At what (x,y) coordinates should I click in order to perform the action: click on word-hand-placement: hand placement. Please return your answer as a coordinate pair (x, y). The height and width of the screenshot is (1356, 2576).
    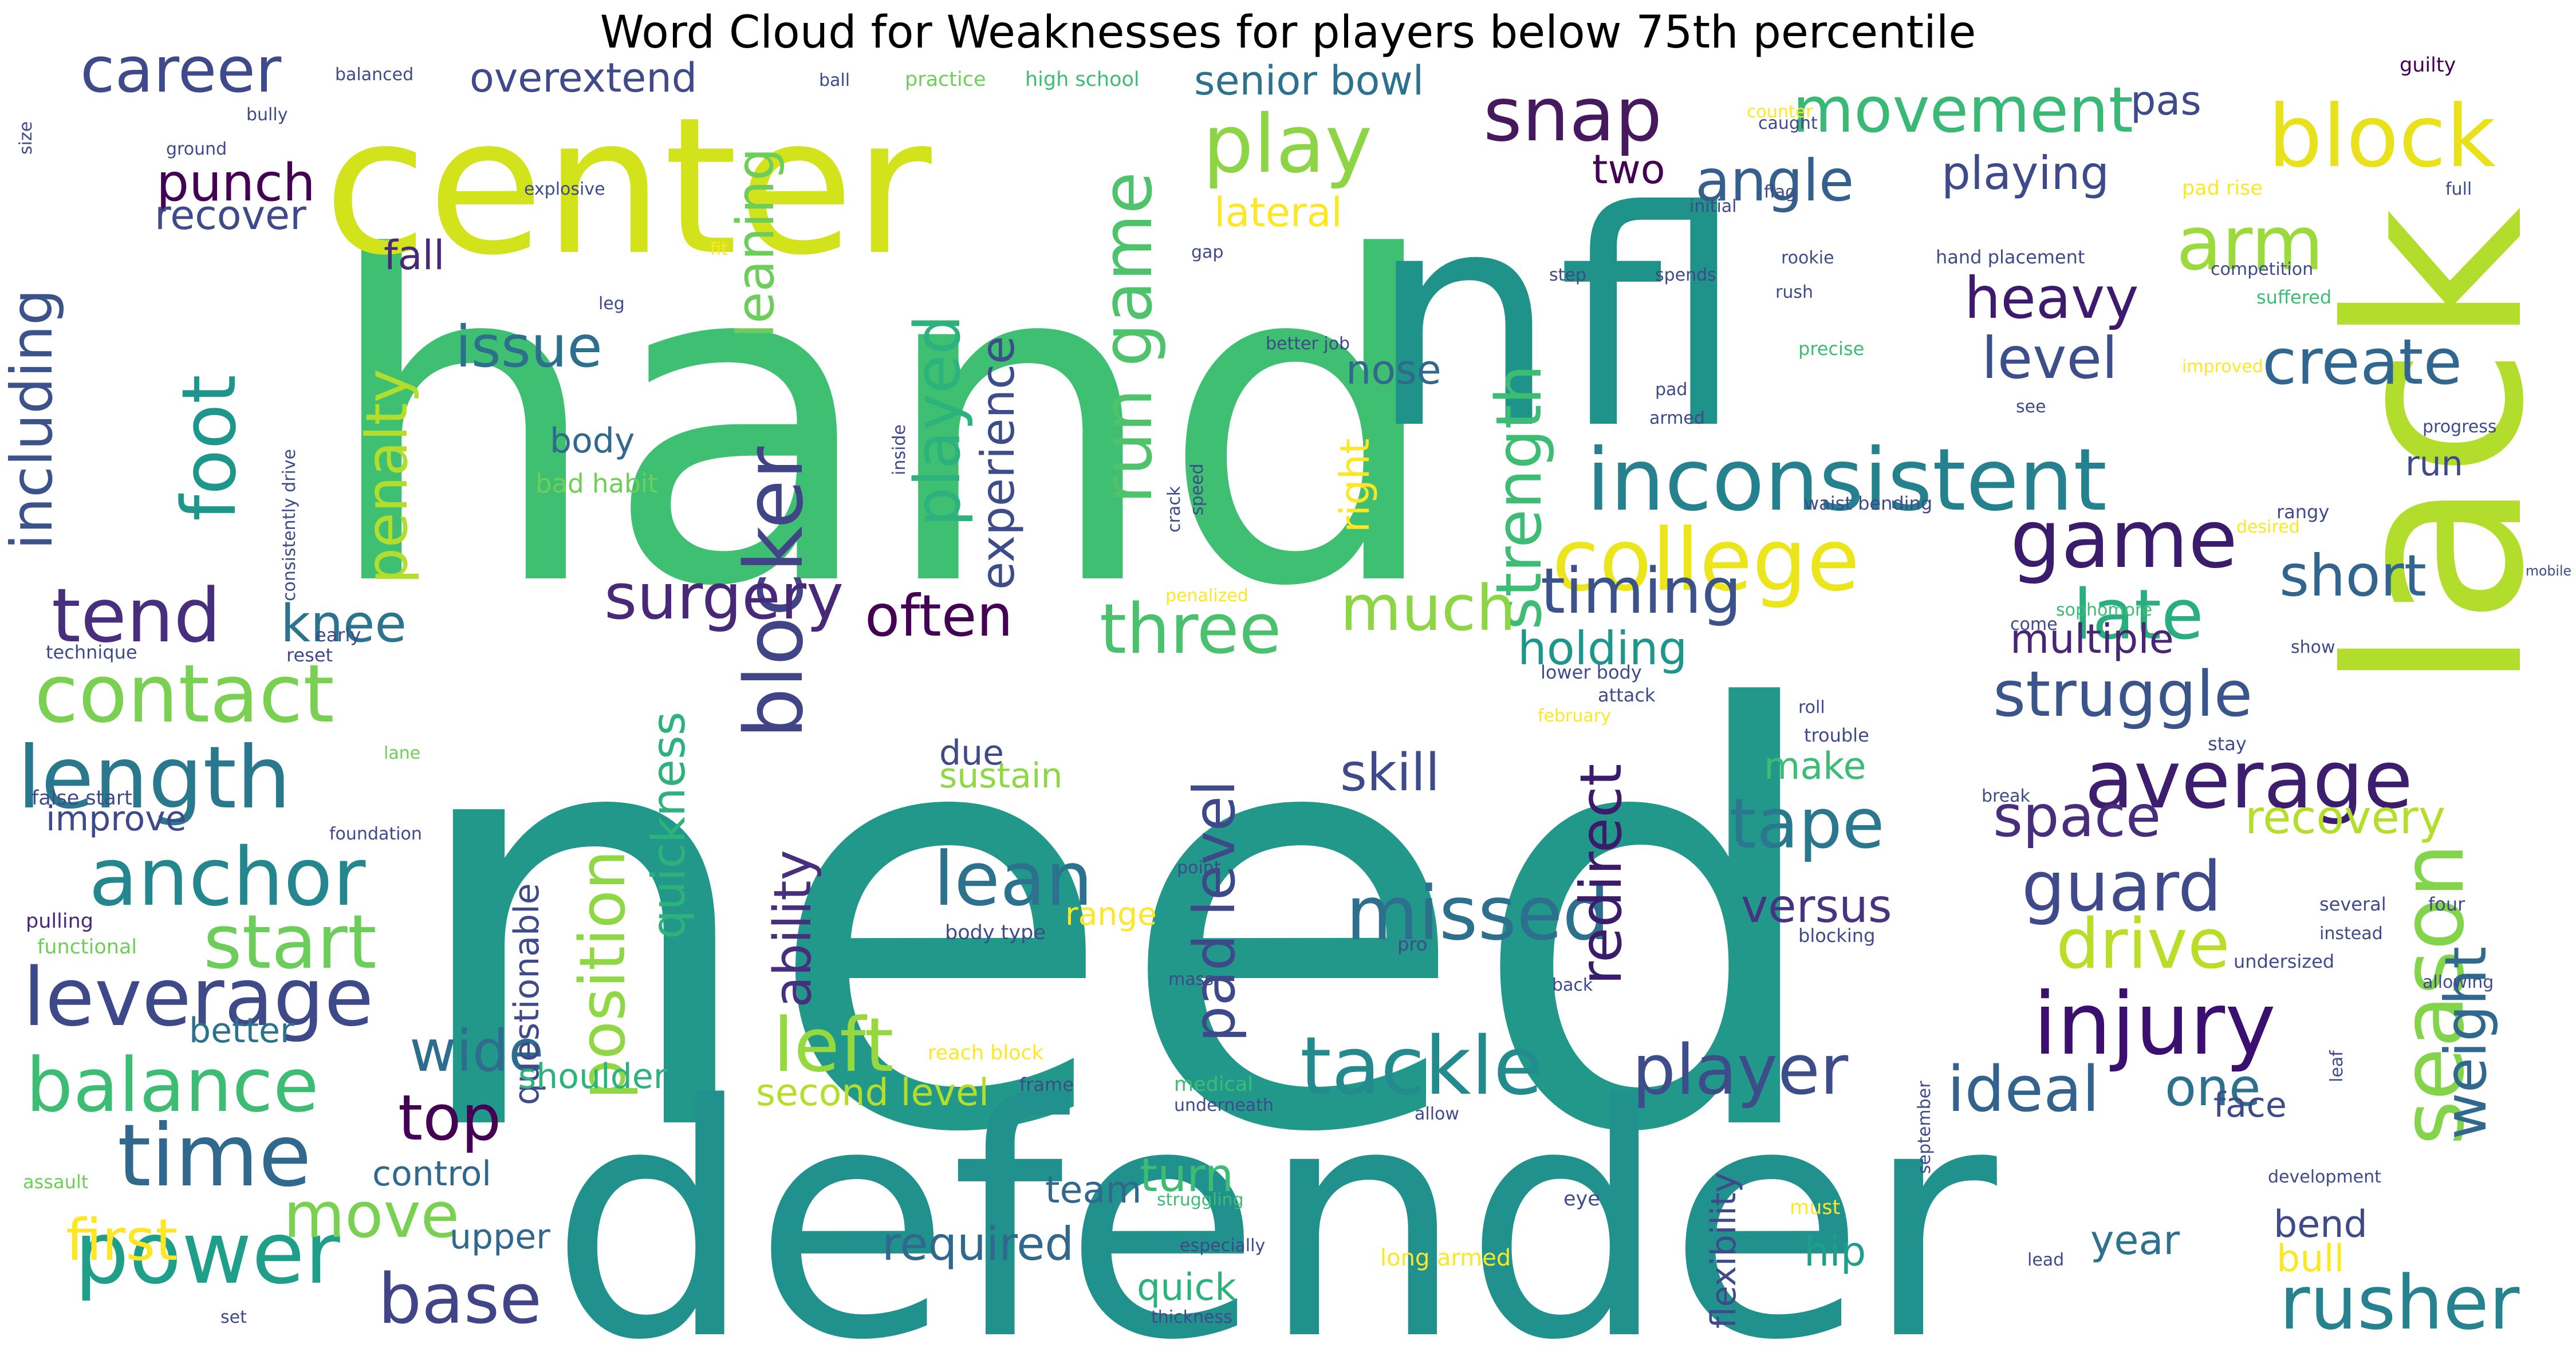
    Looking at the image, I should click on (2010, 257).